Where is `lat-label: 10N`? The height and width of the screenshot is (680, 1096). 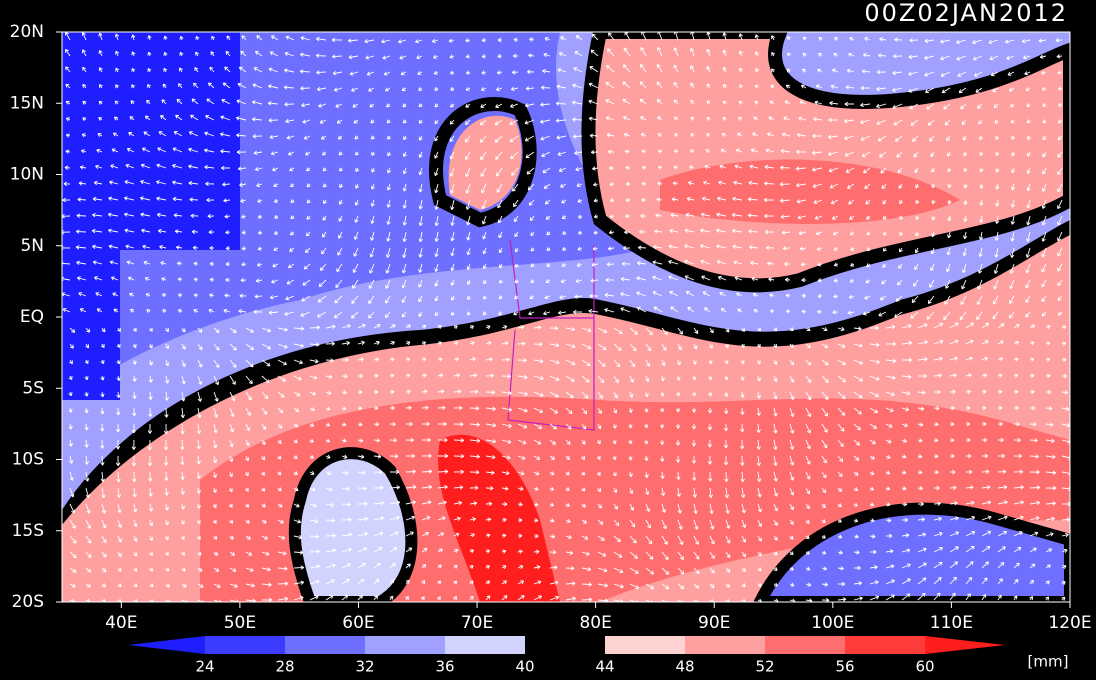 lat-label: 10N is located at coordinates (27, 175).